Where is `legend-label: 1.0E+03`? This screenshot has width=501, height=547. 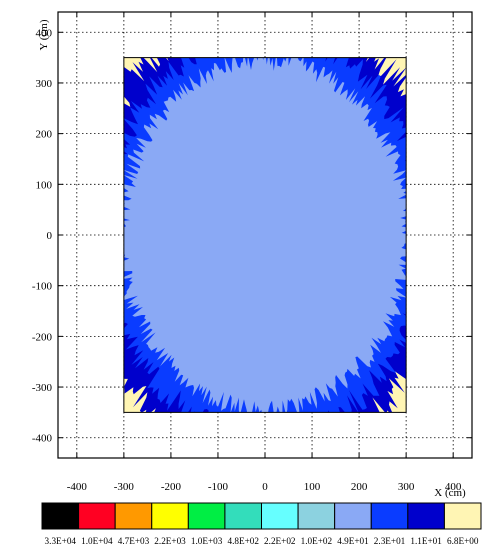
legend-label: 1.0E+03 is located at coordinates (207, 541).